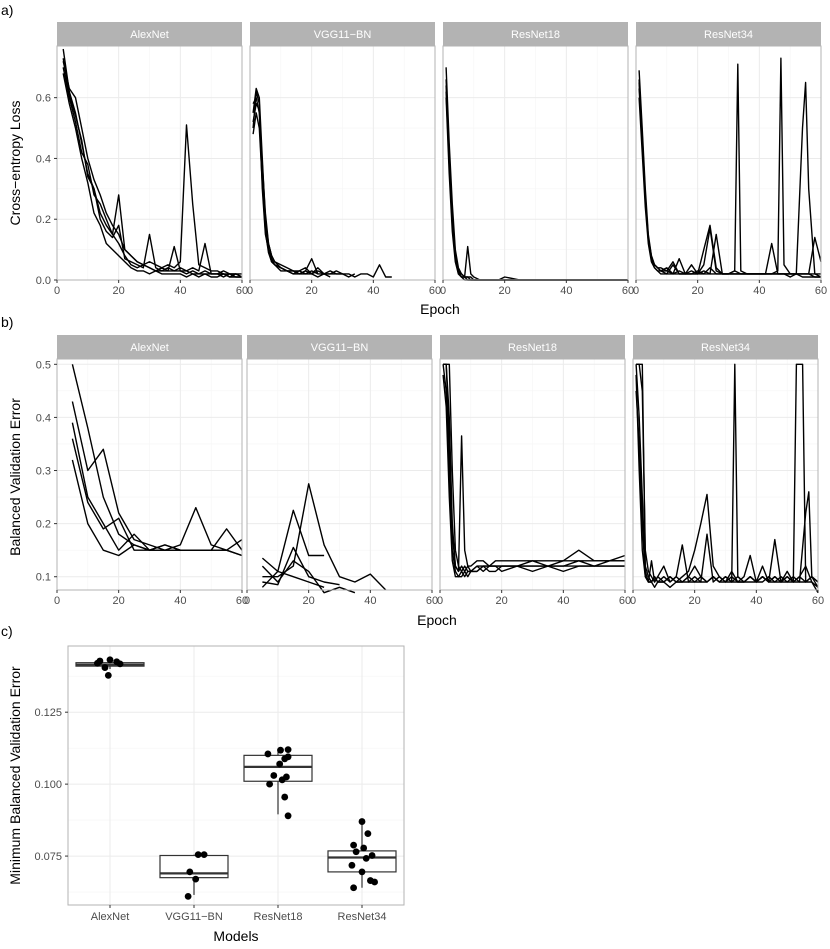 The image size is (830, 949). Describe the element at coordinates (7, 631) in the screenshot. I see `panel-tag: c)` at that location.